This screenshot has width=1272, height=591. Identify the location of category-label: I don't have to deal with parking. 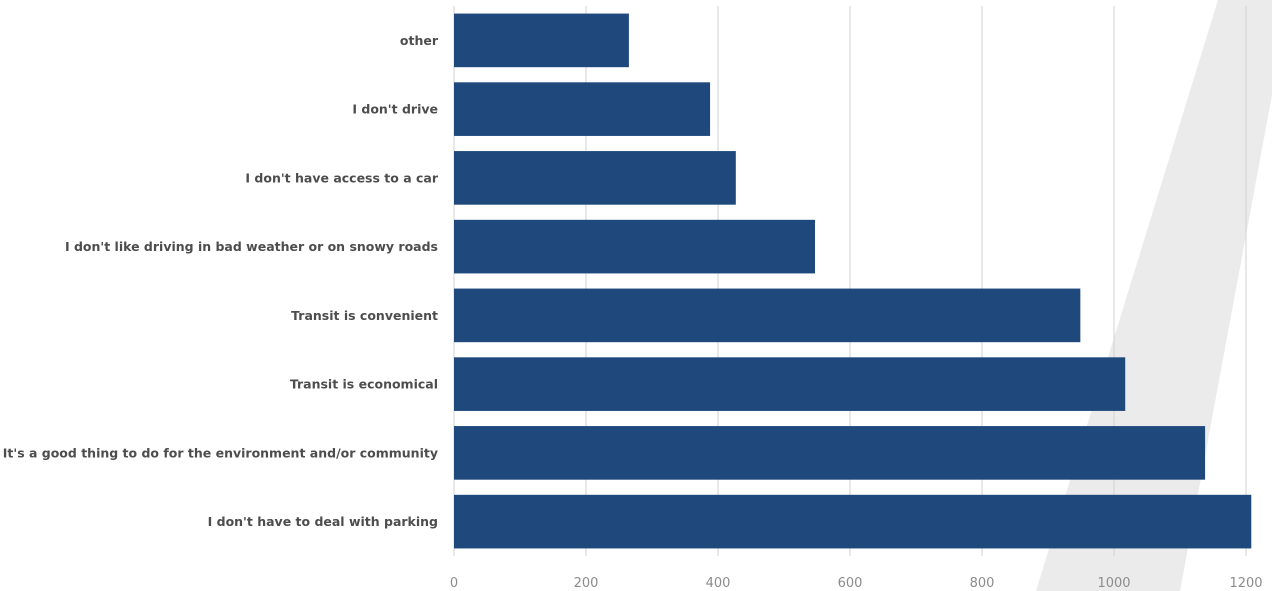
(323, 521).